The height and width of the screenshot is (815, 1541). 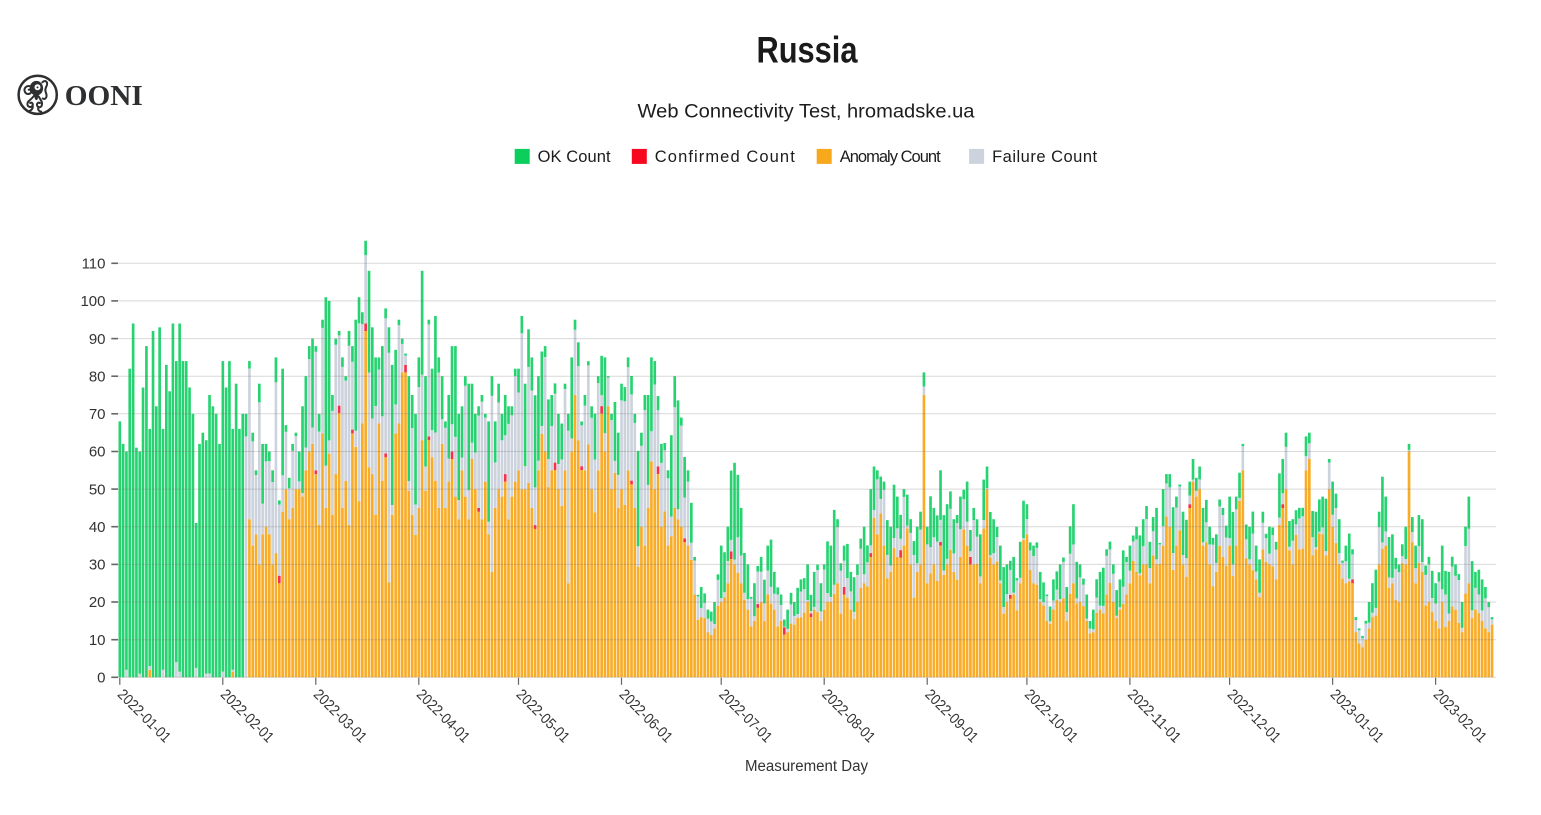 I want to click on svg-text: 0, so click(x=101, y=678).